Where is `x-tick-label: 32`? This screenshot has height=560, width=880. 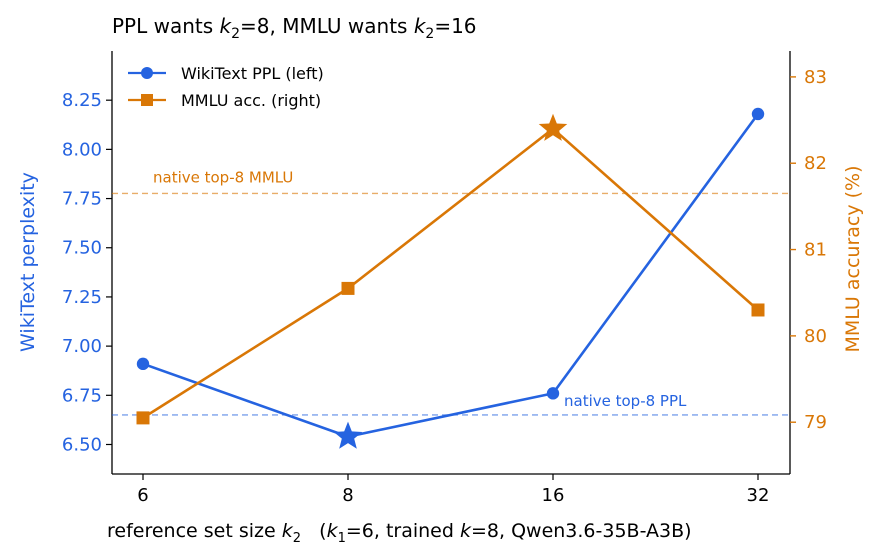 x-tick-label: 32 is located at coordinates (758, 495).